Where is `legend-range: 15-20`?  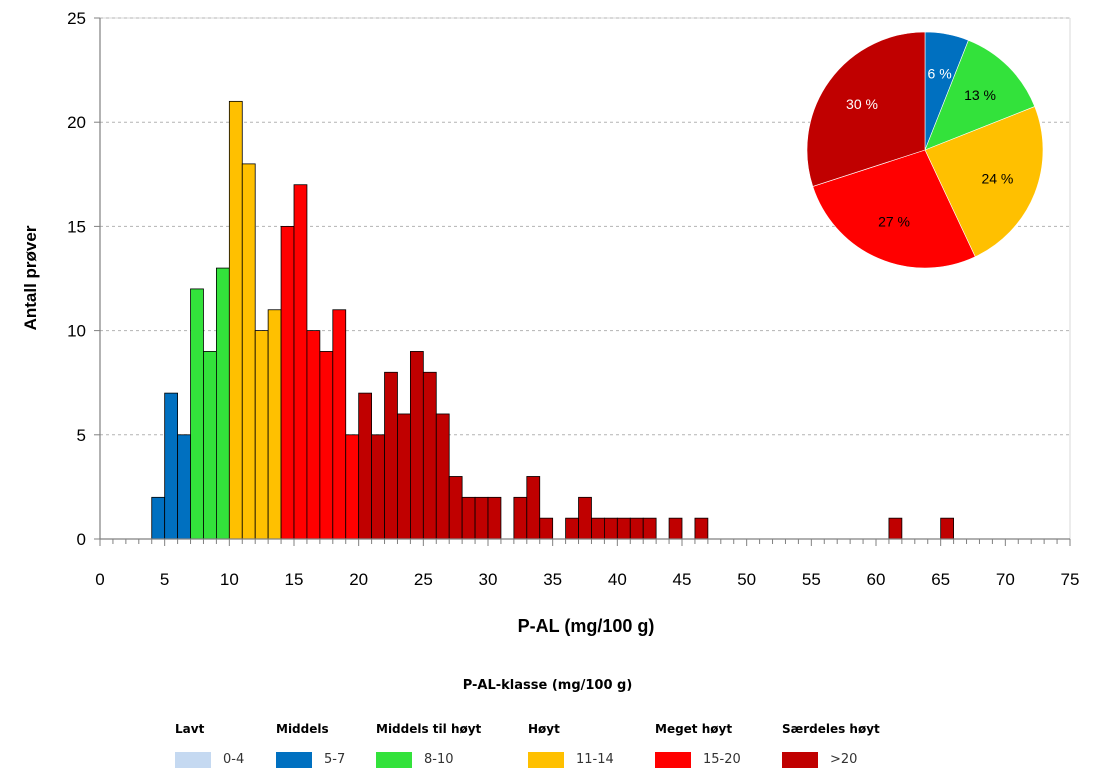
legend-range: 15-20 is located at coordinates (722, 759).